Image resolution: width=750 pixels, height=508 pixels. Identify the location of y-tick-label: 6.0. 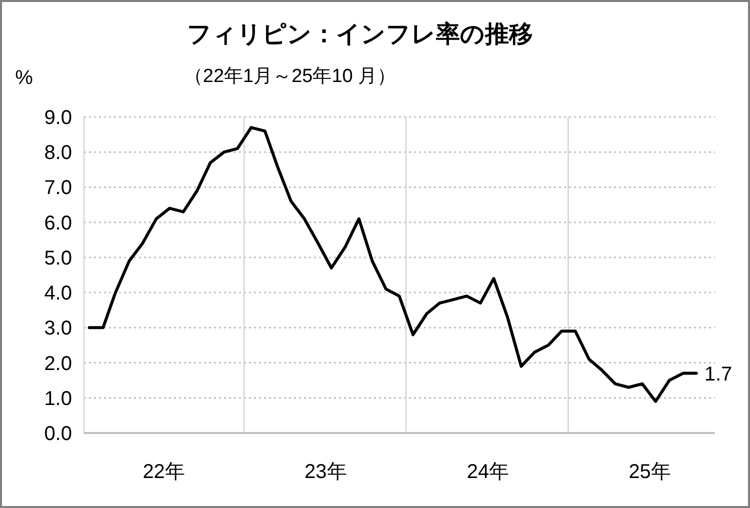
(58, 223).